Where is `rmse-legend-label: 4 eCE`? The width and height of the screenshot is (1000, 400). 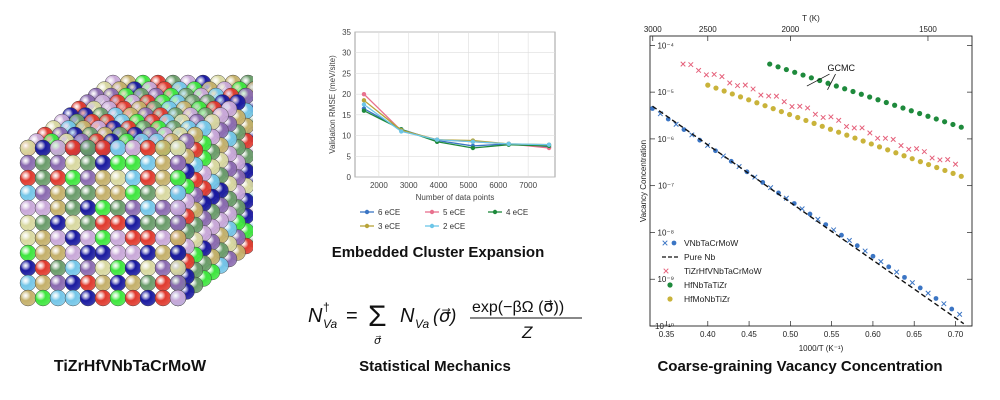
rmse-legend-label: 4 eCE is located at coordinates (517, 212).